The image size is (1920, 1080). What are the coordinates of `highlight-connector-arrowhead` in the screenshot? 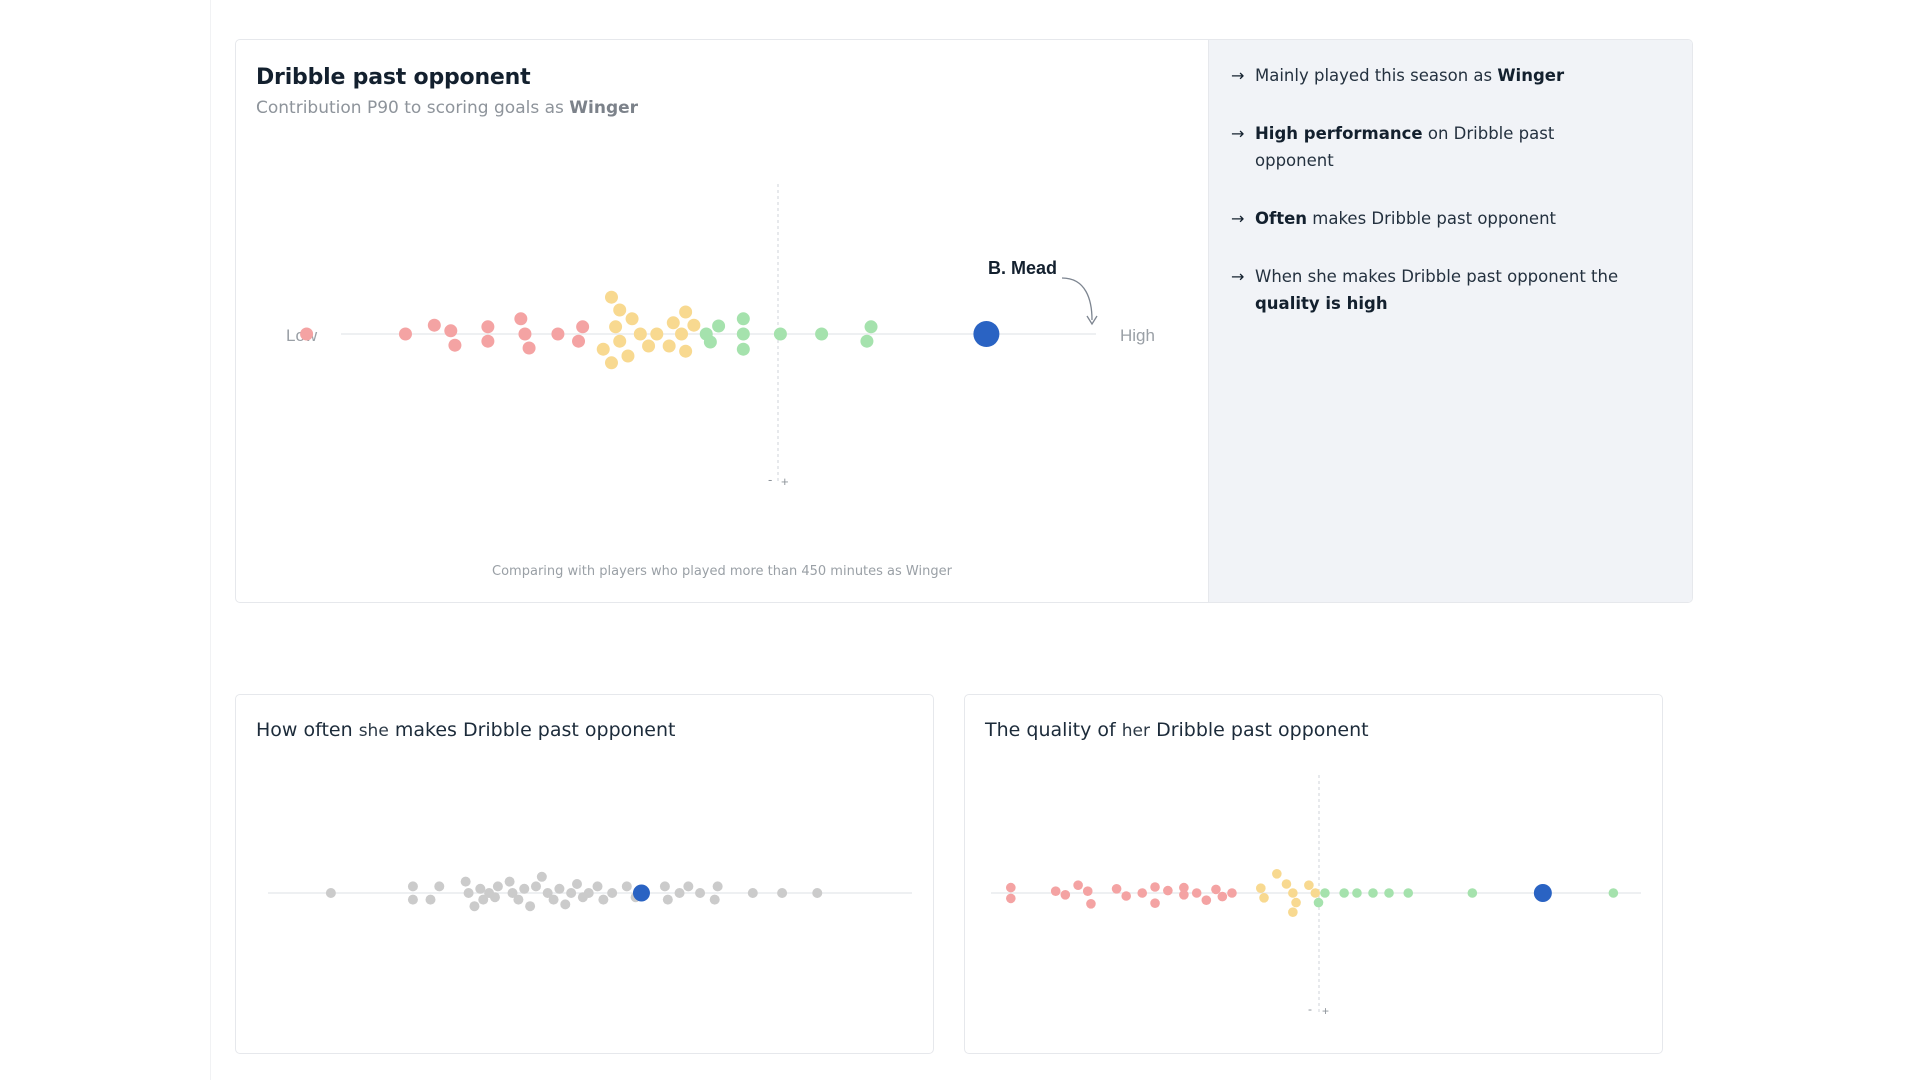 It's located at (1092, 320).